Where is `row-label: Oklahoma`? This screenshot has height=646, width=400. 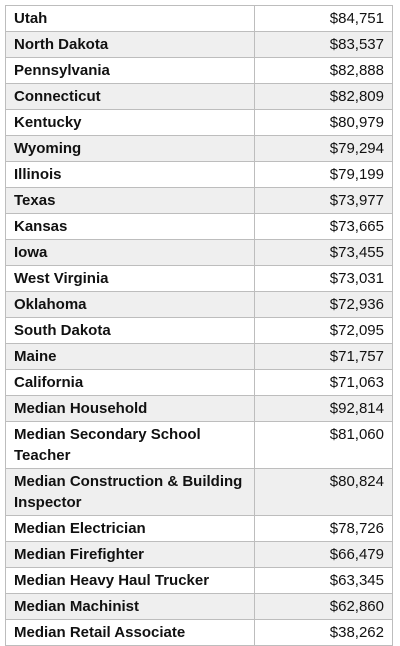 row-label: Oklahoma is located at coordinates (130, 304).